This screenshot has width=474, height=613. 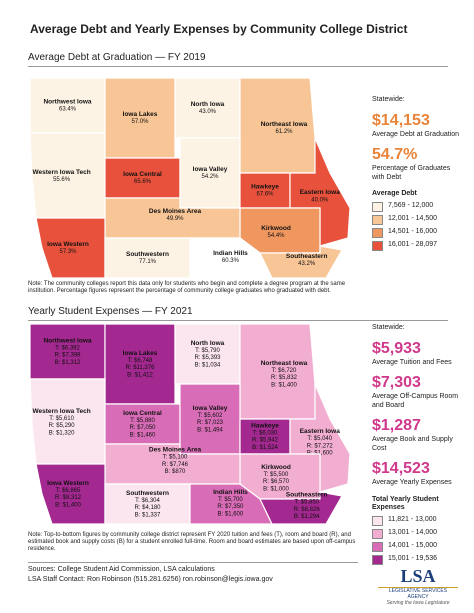 What do you see at coordinates (175, 465) in the screenshot?
I see `district-value: R: $7,746` at bounding box center [175, 465].